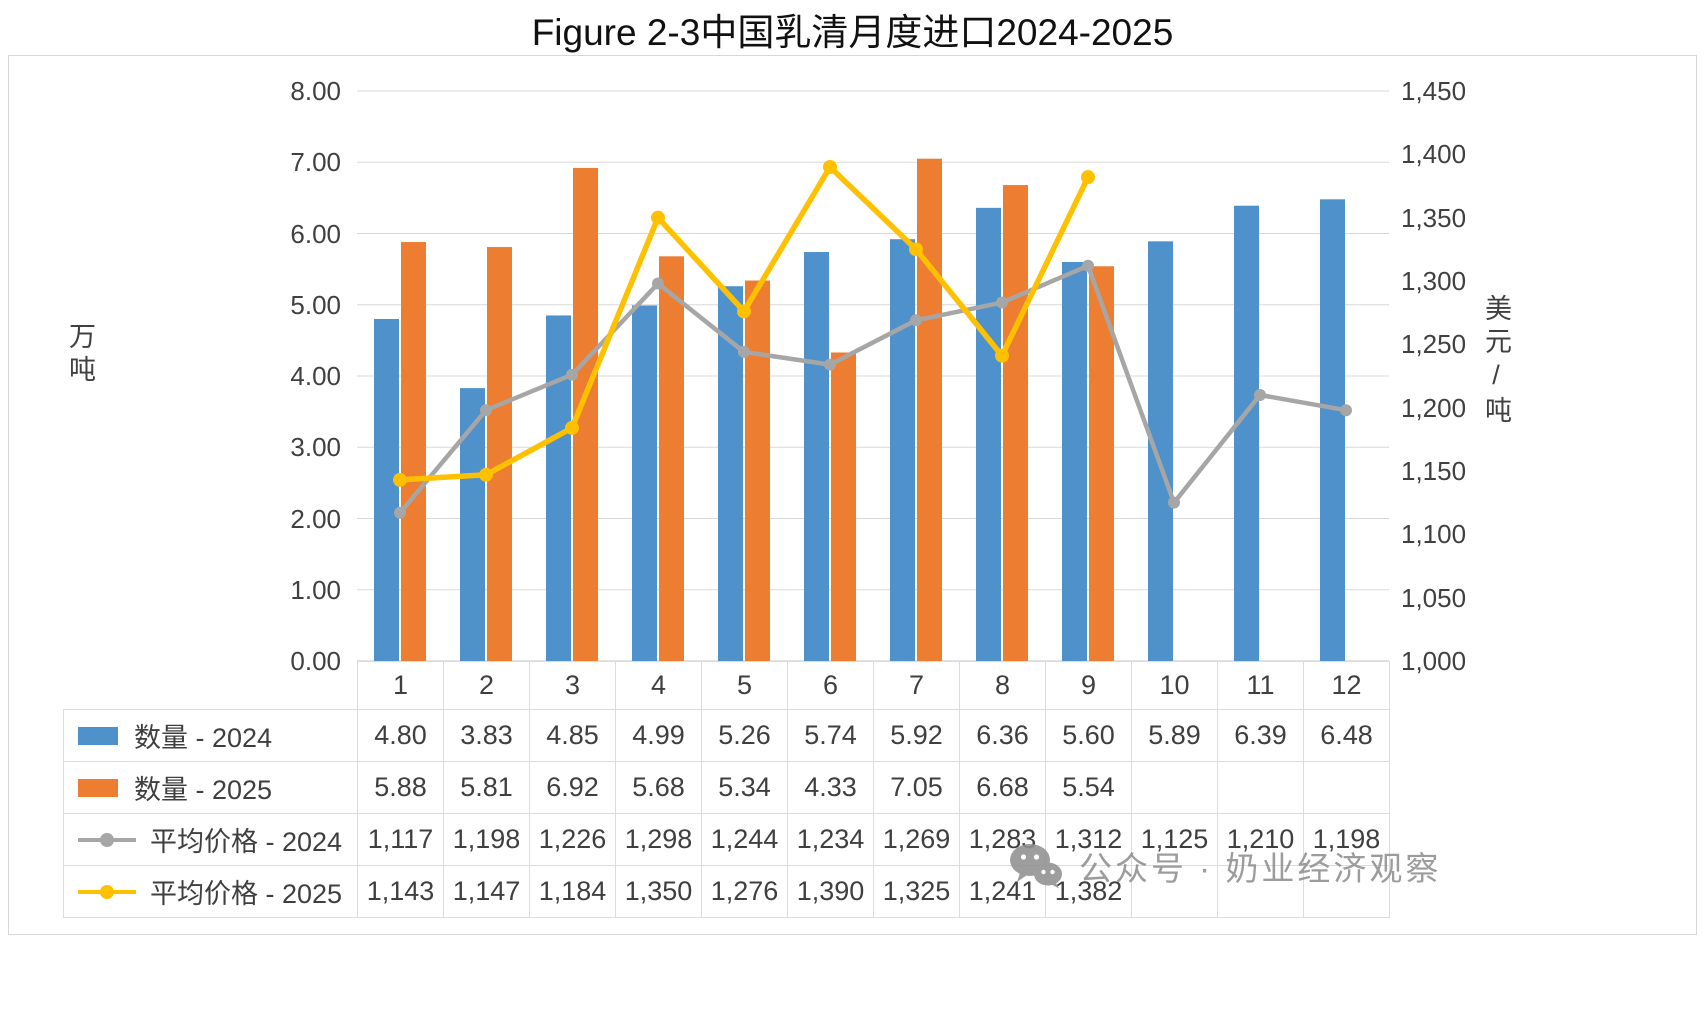  Describe the element at coordinates (315, 661) in the screenshot. I see `left-axis-tick: 0.00` at that location.